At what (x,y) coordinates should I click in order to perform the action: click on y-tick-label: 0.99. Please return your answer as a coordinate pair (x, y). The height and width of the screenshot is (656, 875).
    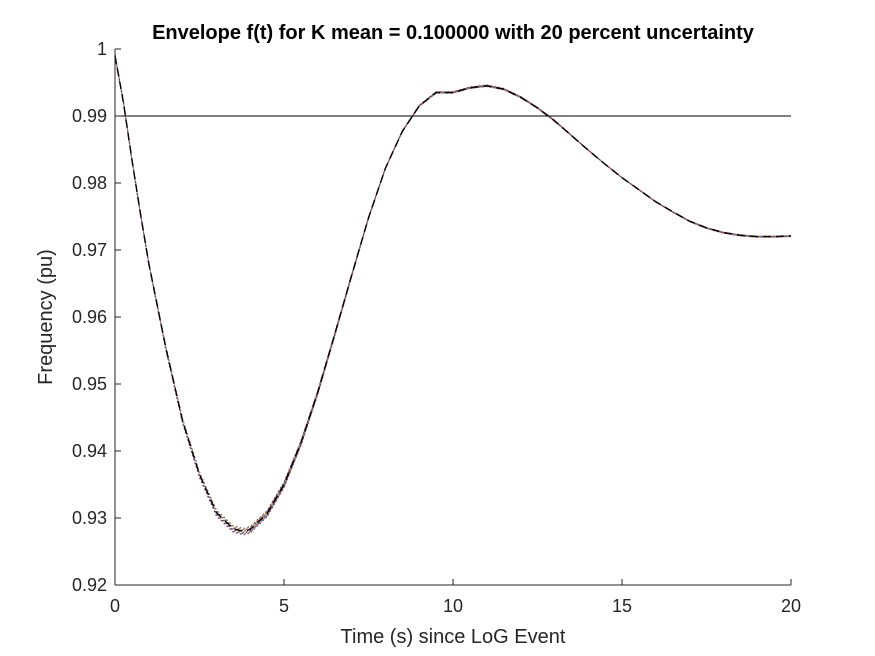
    Looking at the image, I should click on (89, 116).